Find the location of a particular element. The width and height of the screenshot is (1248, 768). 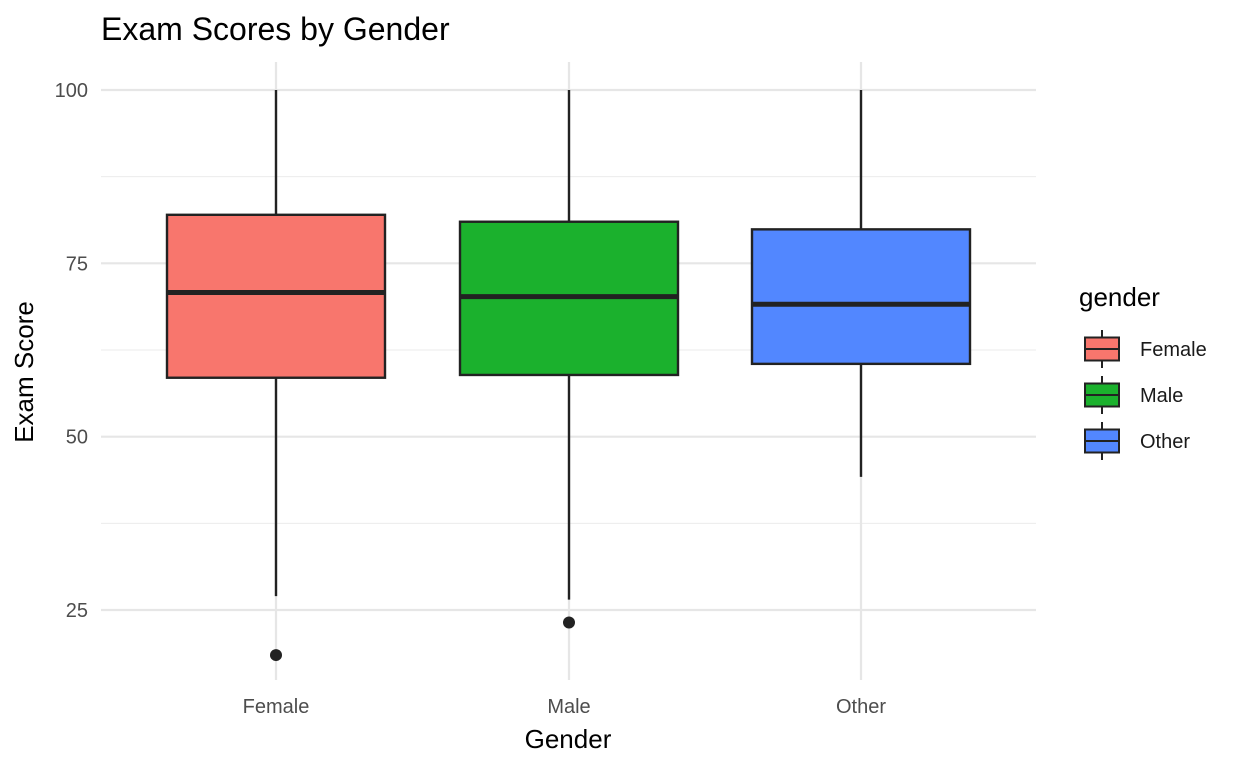

x-axis-title: Gender is located at coordinates (568, 739).